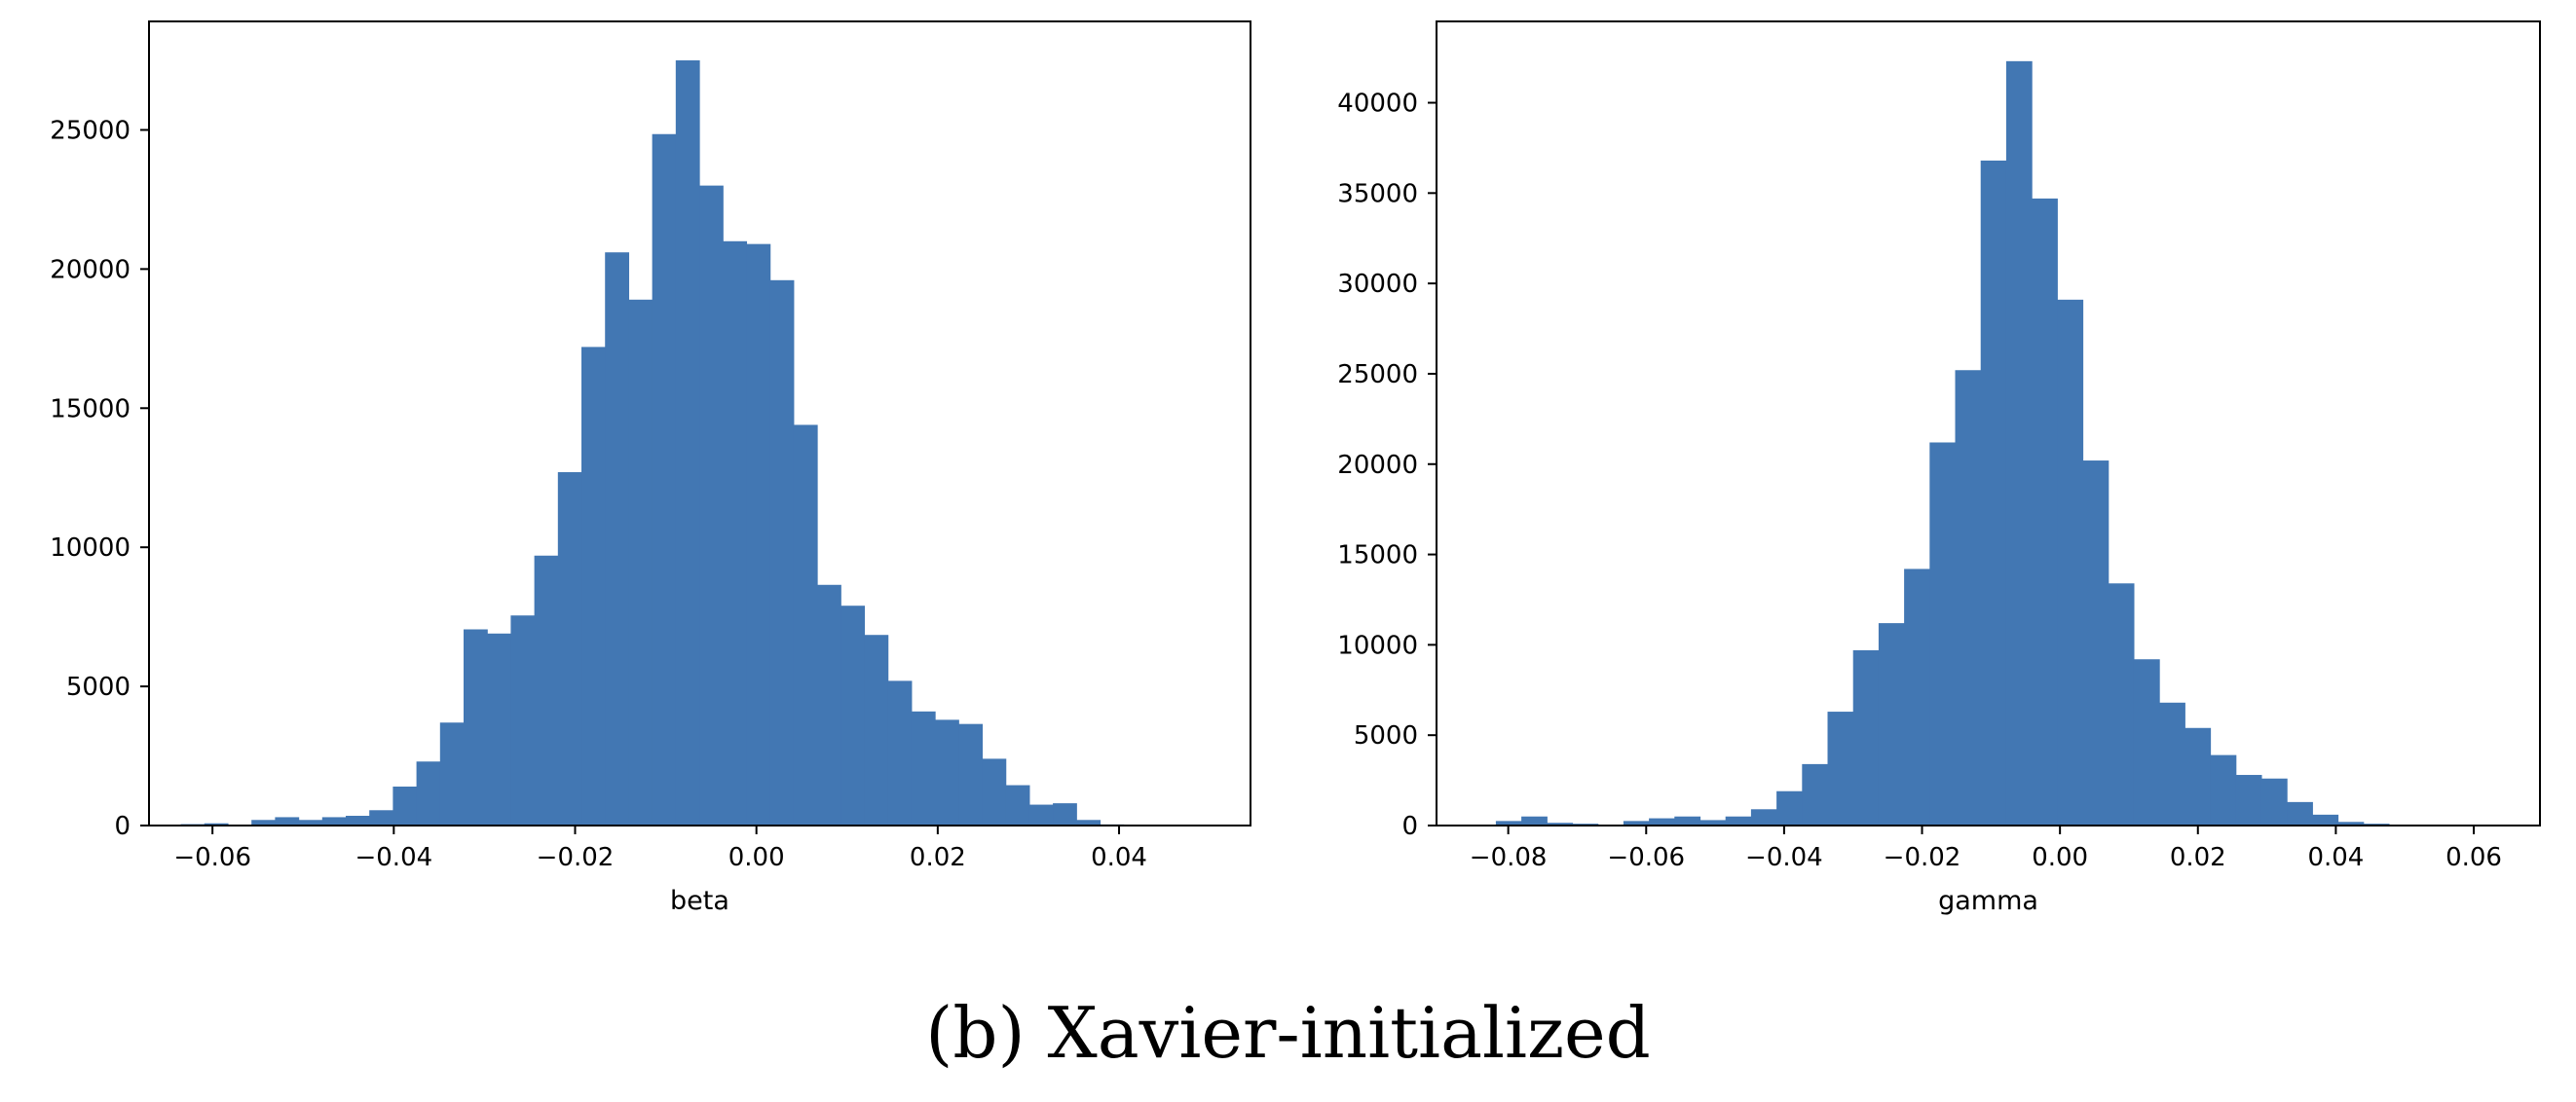 Image resolution: width=2576 pixels, height=1102 pixels. I want to click on y-tick-label: 15000, so click(90, 409).